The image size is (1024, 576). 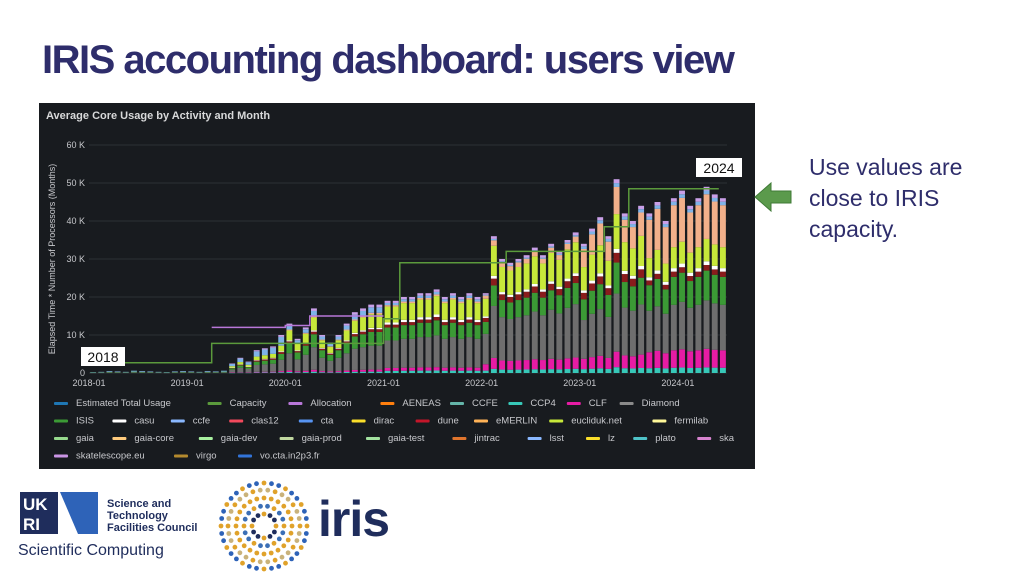 I want to click on legend-item-label: dune, so click(x=448, y=421).